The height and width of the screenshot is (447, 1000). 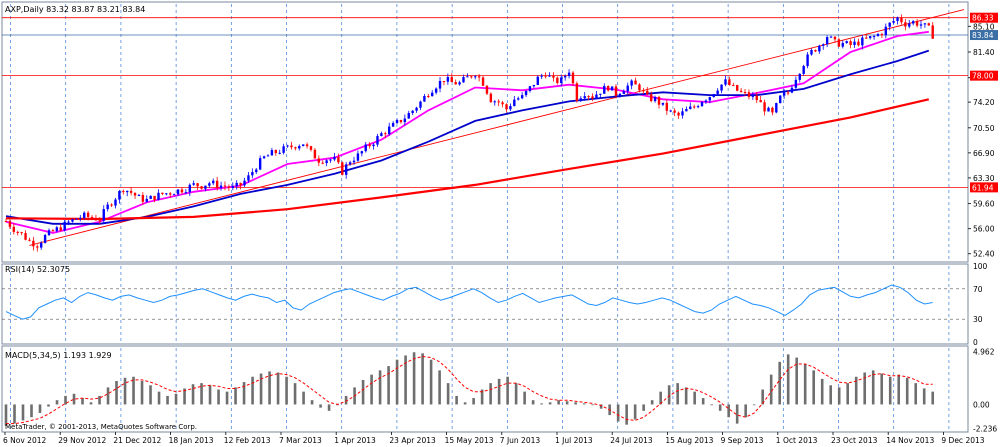 What do you see at coordinates (469, 390) in the screenshot?
I see `macd-signal-line` at bounding box center [469, 390].